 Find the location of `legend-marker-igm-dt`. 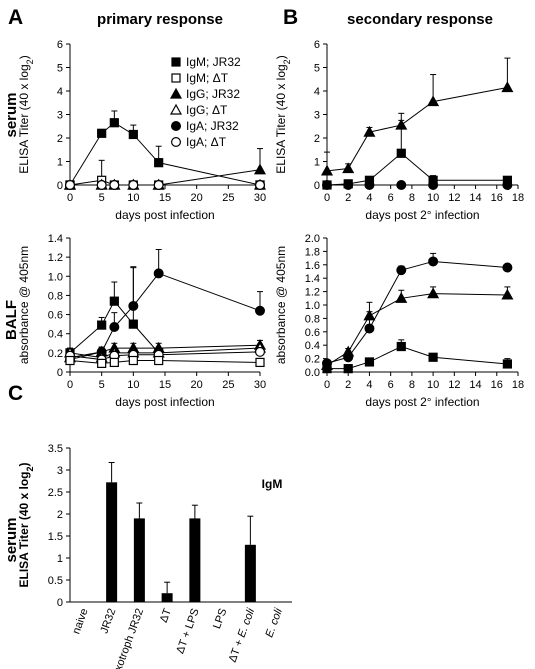

legend-marker-igm-dt is located at coordinates (176, 78).